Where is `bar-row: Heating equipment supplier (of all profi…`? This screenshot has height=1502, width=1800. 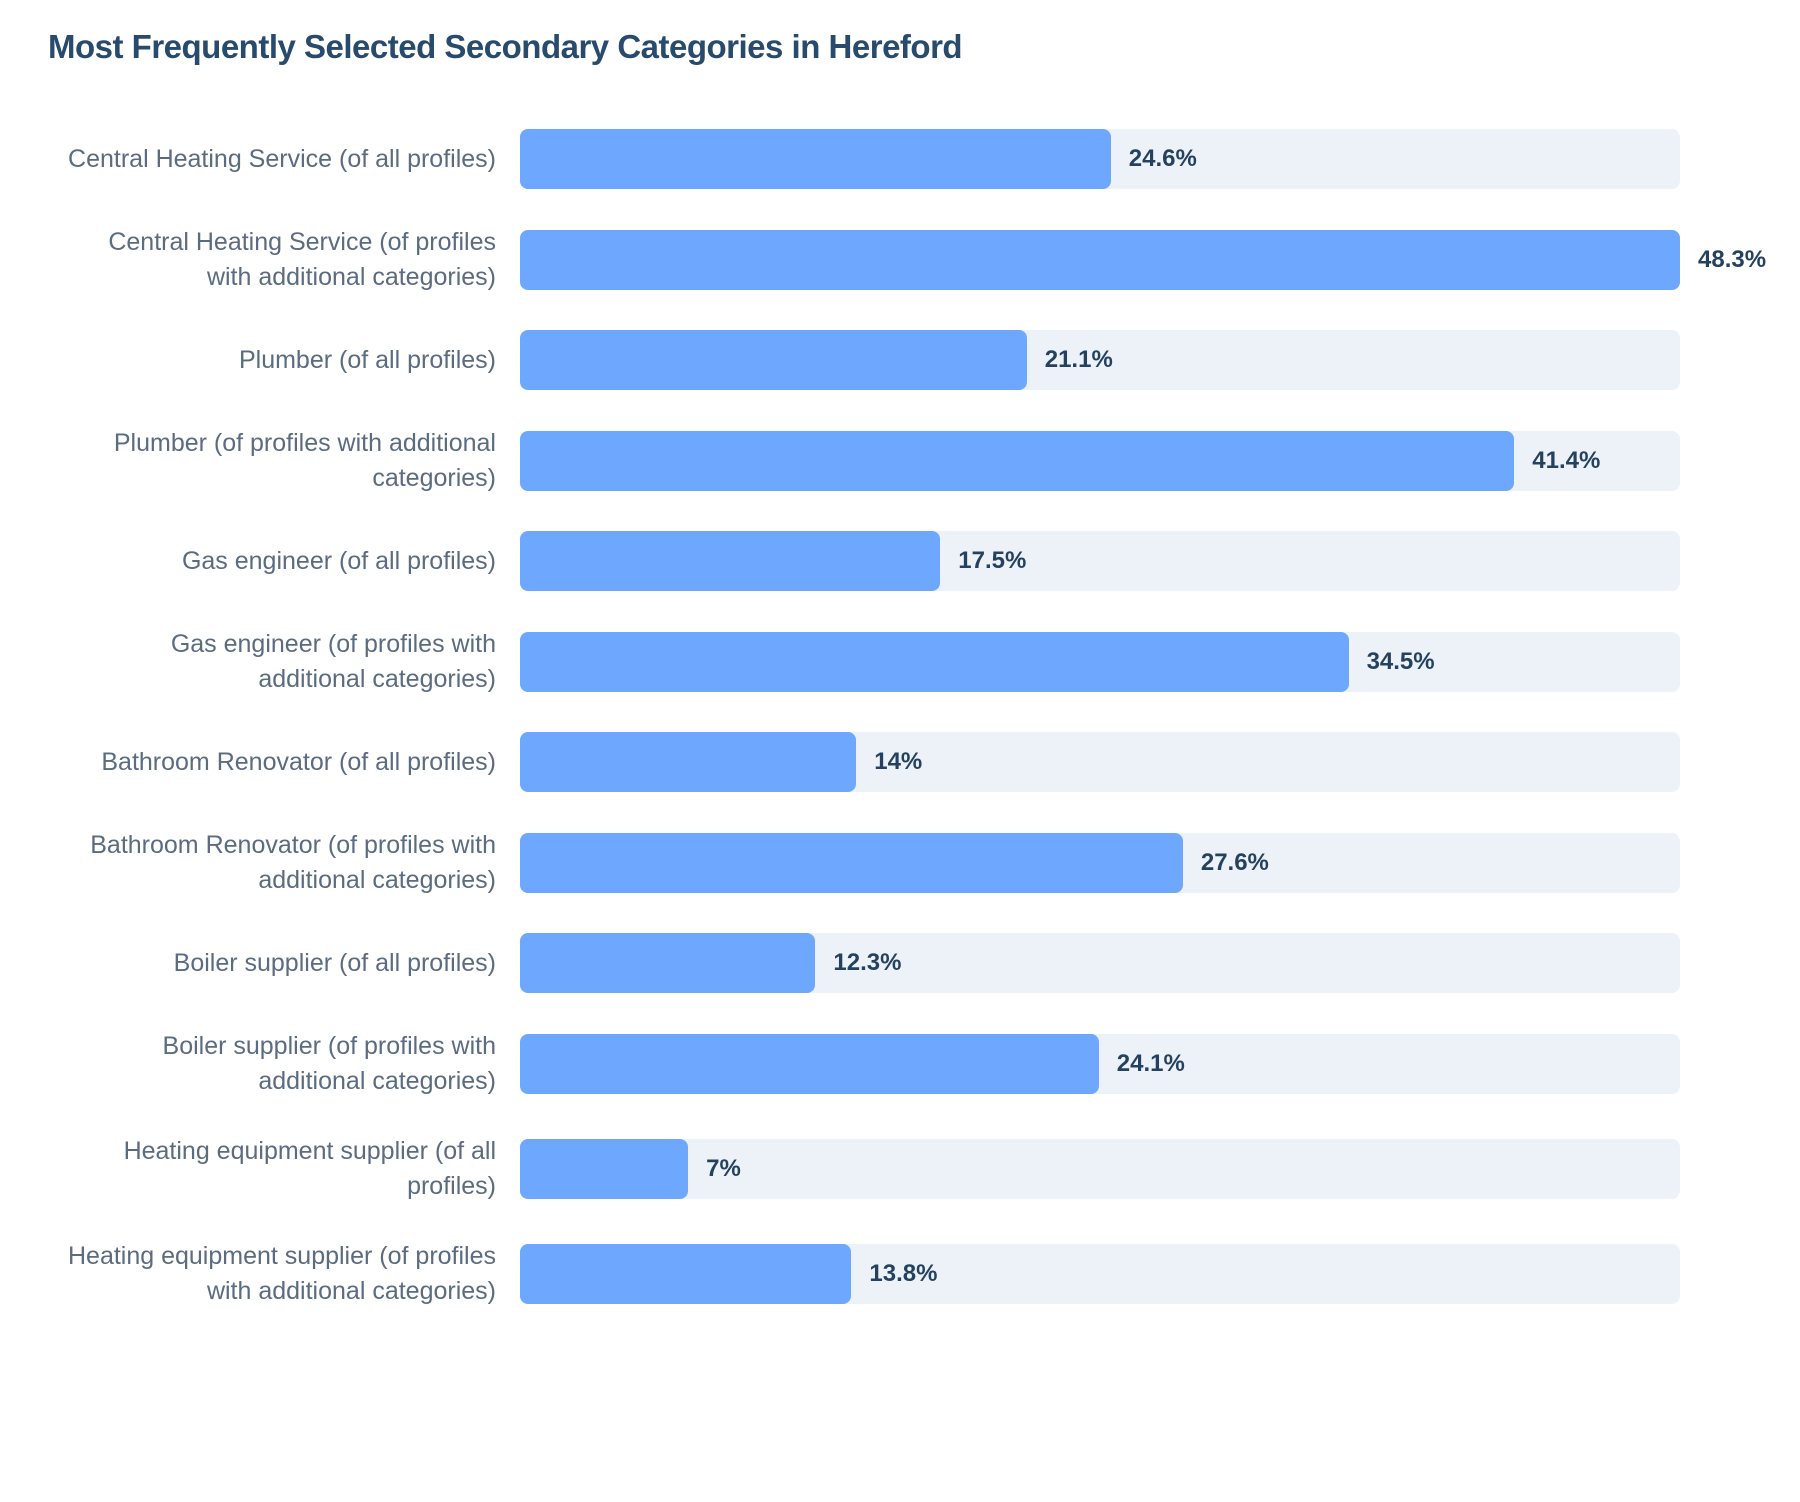 bar-row: Heating equipment supplier (of all profi… is located at coordinates (870, 1168).